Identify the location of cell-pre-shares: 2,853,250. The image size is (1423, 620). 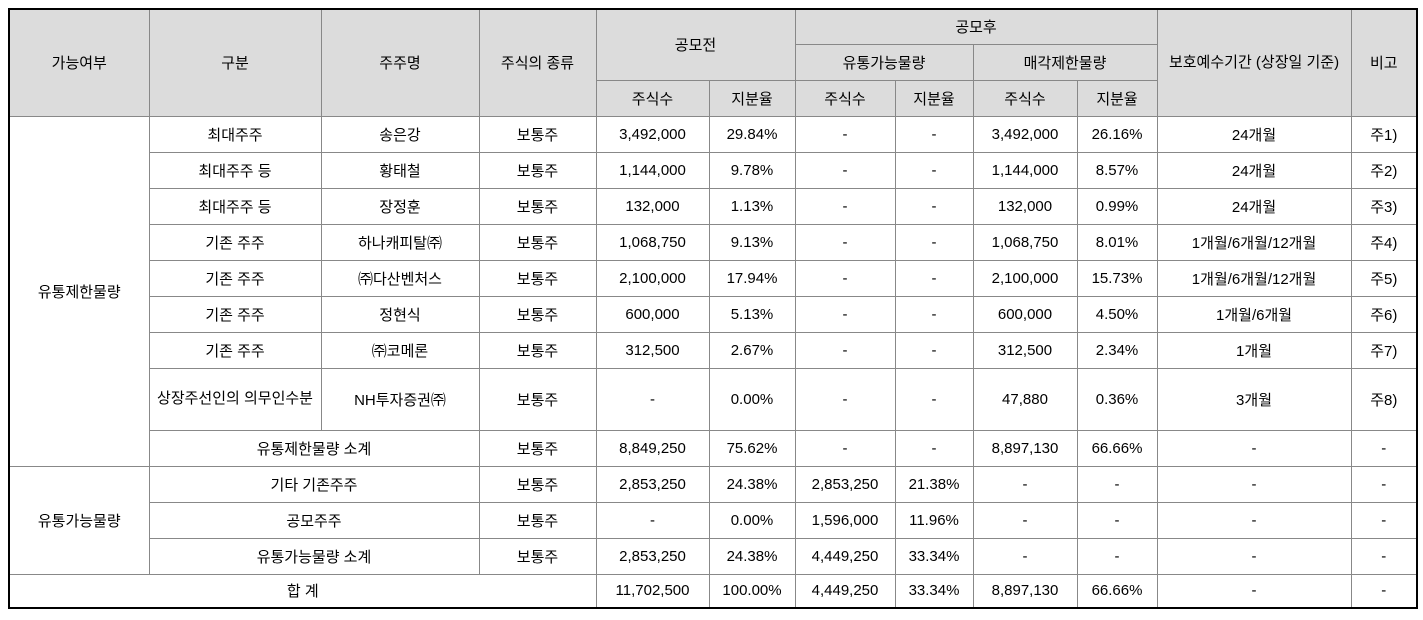
(652, 556).